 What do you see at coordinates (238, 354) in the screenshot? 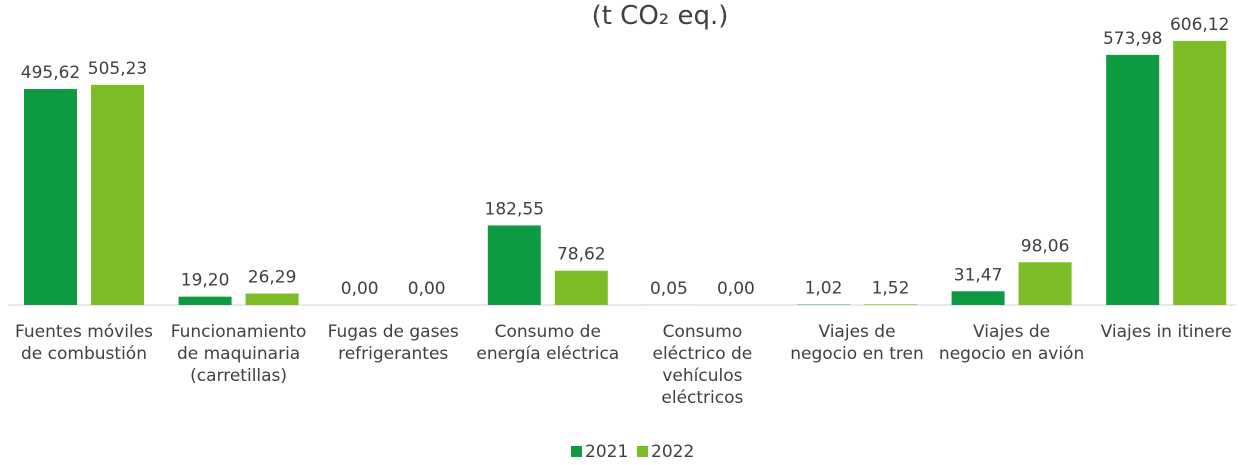
I see `x-tick-label: de maquinaria` at bounding box center [238, 354].